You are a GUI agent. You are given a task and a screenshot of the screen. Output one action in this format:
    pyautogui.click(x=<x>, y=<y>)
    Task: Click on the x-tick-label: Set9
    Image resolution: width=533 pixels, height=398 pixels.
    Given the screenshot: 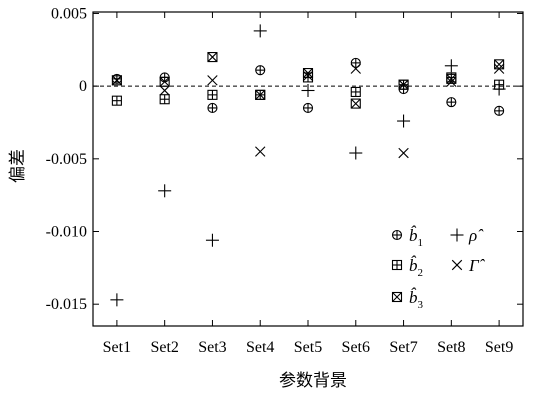 What is the action you would take?
    pyautogui.click(x=499, y=347)
    